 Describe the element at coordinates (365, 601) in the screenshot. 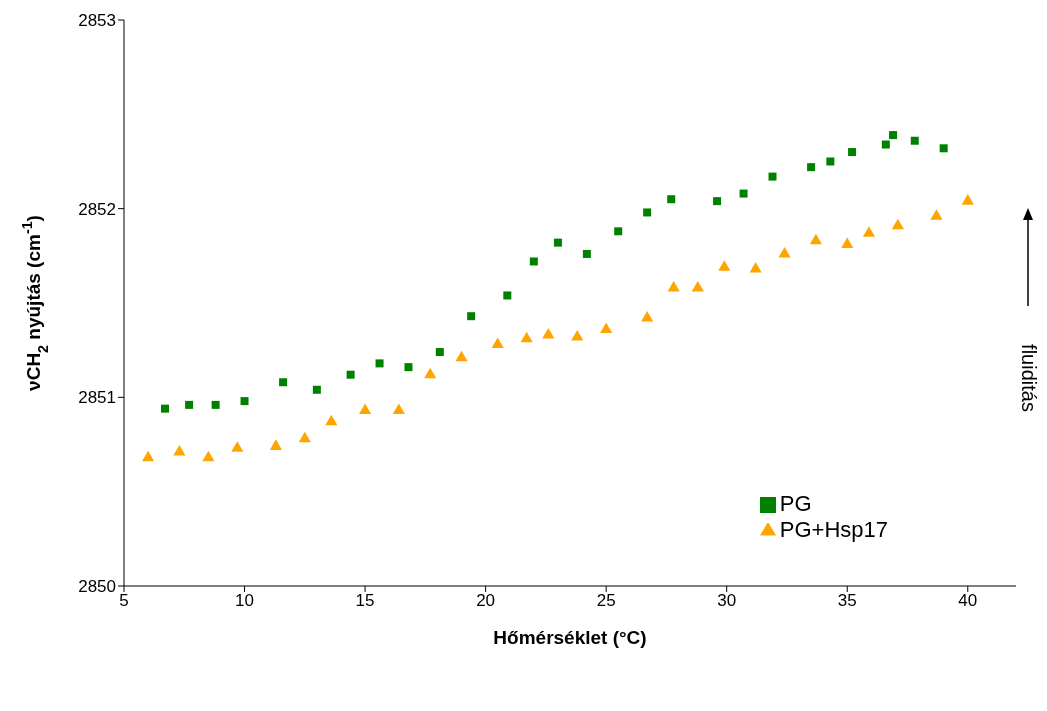

I see `x-tick-label: 15` at that location.